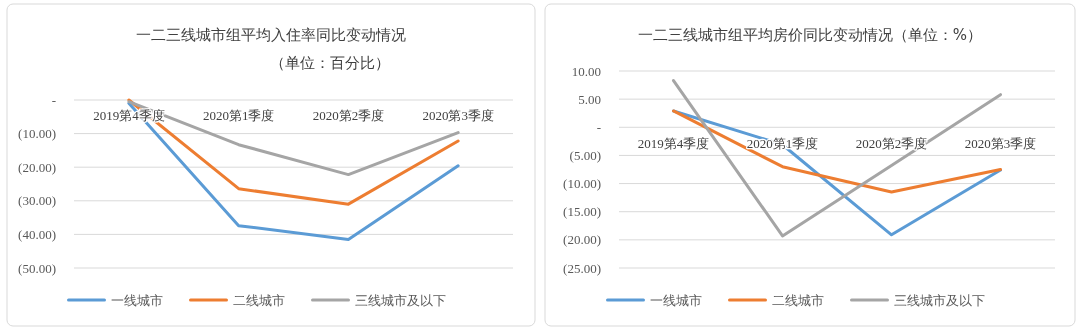  Describe the element at coordinates (589, 99) in the screenshot. I see `y-tick-label: 5.00` at that location.